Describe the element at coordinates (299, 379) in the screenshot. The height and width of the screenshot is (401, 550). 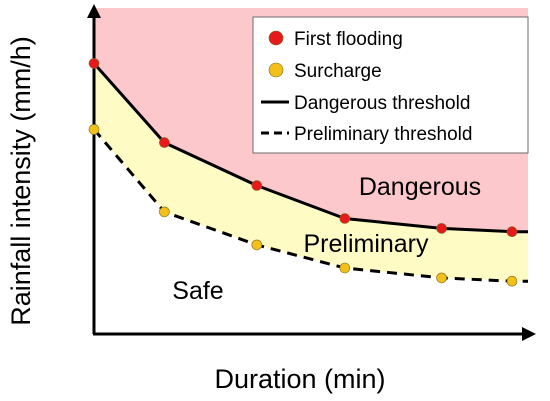
I see `x-axis-label: Duration (min)` at that location.